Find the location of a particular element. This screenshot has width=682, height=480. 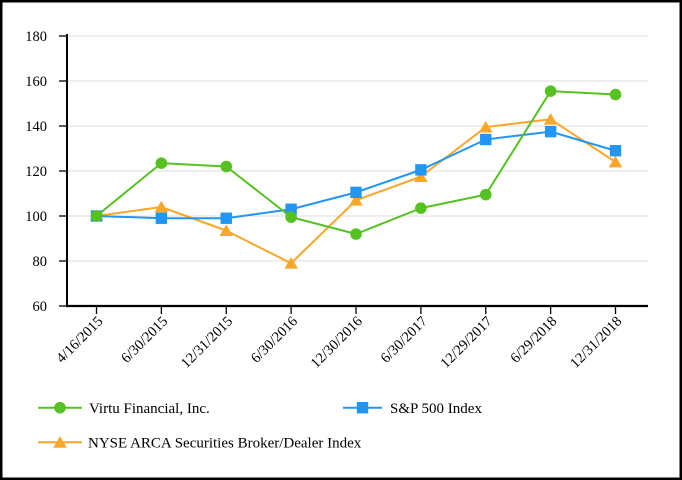

legend-triangle-icon is located at coordinates (60, 442).